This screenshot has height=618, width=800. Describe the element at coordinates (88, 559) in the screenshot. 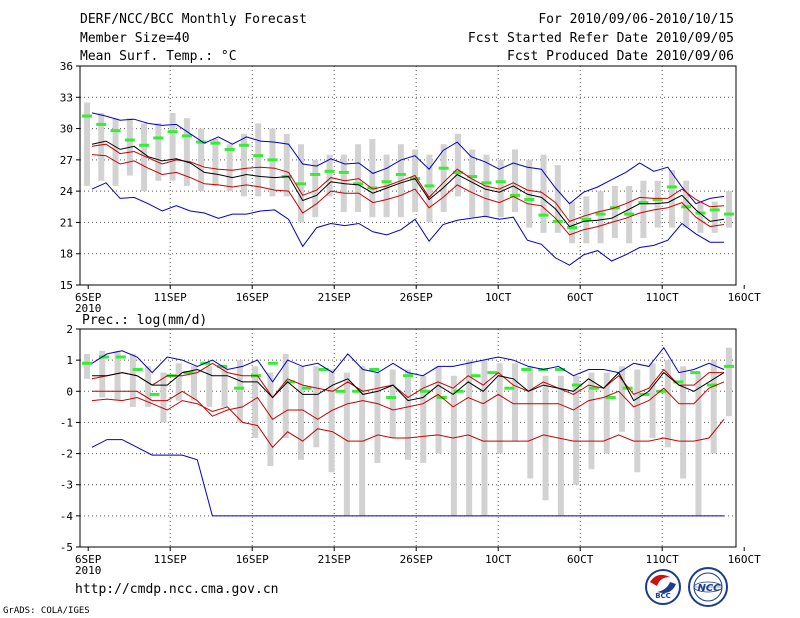

I see `x-tick-label: 6SEP` at that location.